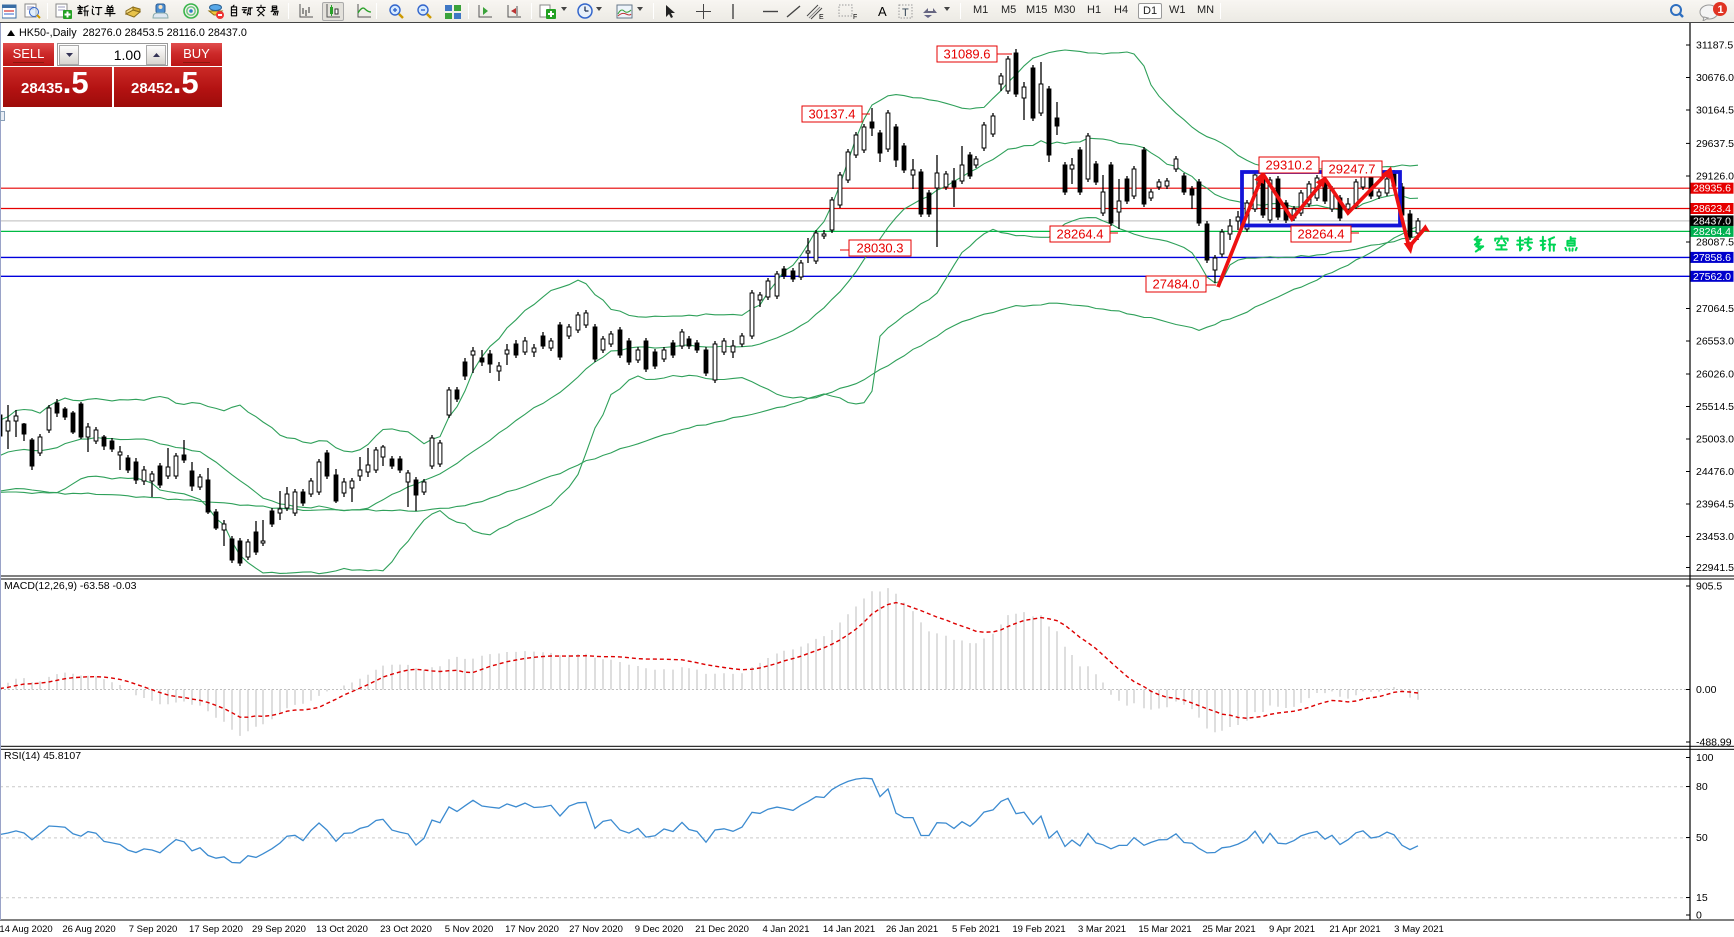 This screenshot has height=937, width=1734. Describe the element at coordinates (1702, 898) in the screenshot. I see `svg-text: 15` at that location.